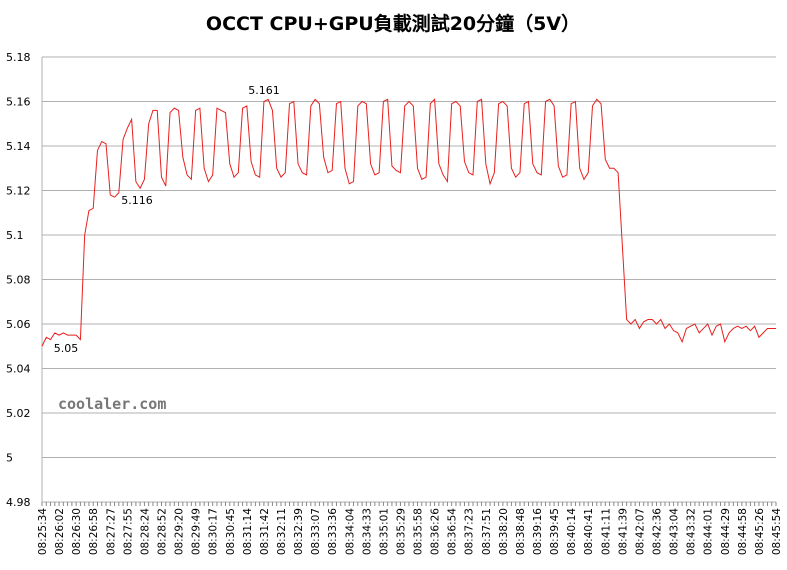 This screenshot has width=787, height=570. Describe the element at coordinates (299, 531) in the screenshot. I see `x-tick-label: 08:32:39` at that location.